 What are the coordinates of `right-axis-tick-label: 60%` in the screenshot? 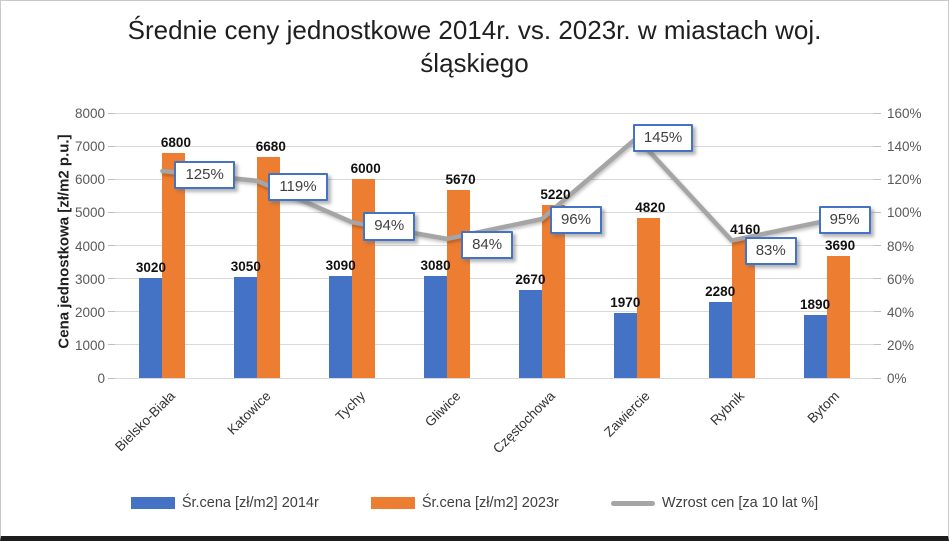 It's located at (901, 279).